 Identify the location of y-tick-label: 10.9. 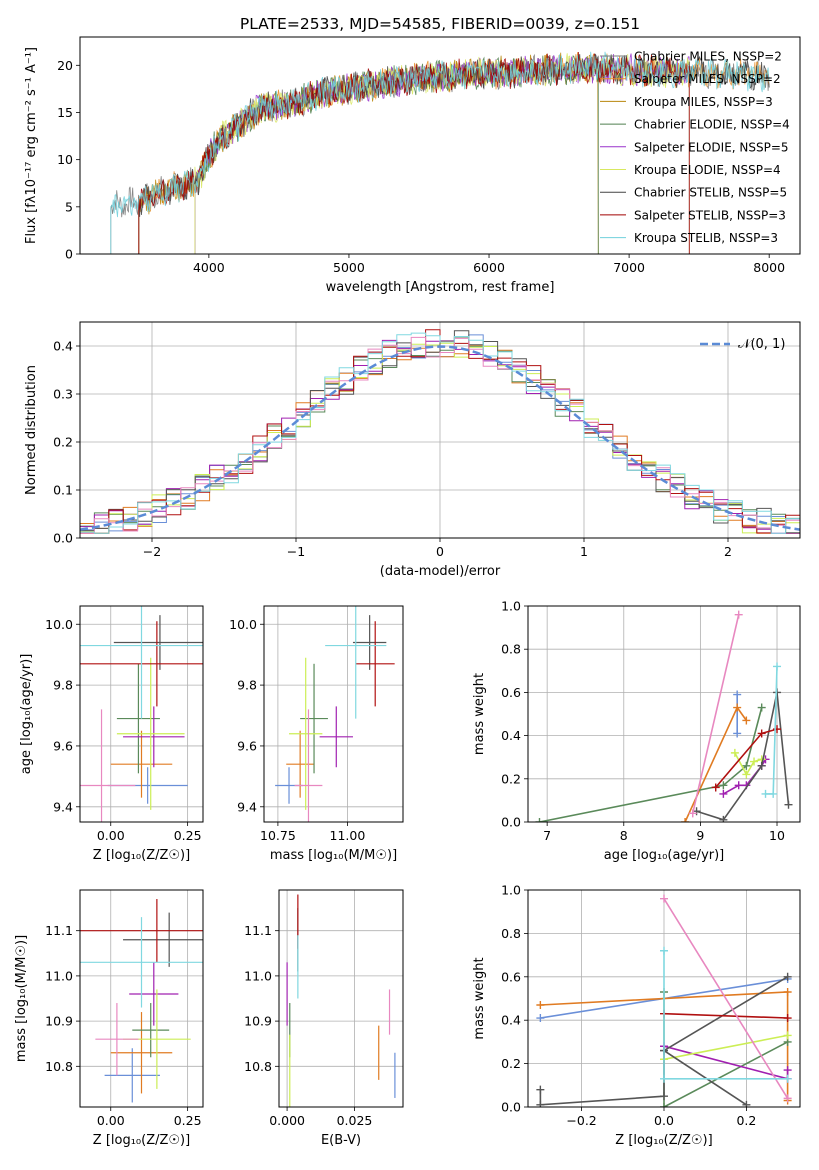
(59, 1021).